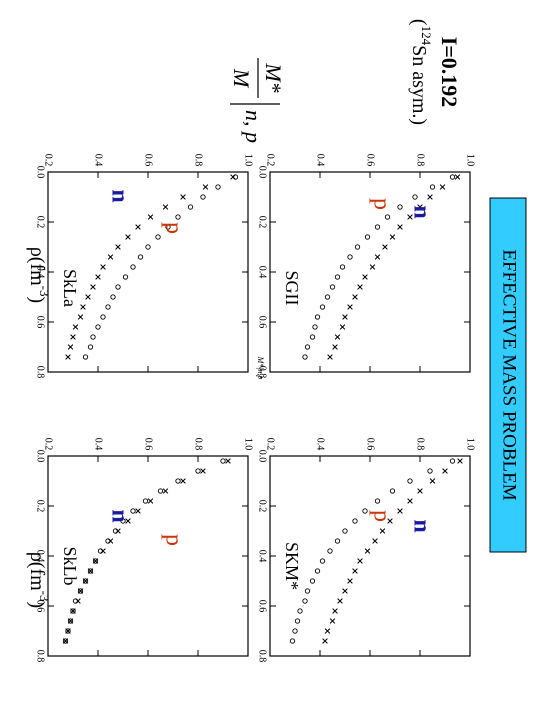 This screenshot has height=725, width=540. I want to click on ylabel-denominator: M, so click(241, 78).